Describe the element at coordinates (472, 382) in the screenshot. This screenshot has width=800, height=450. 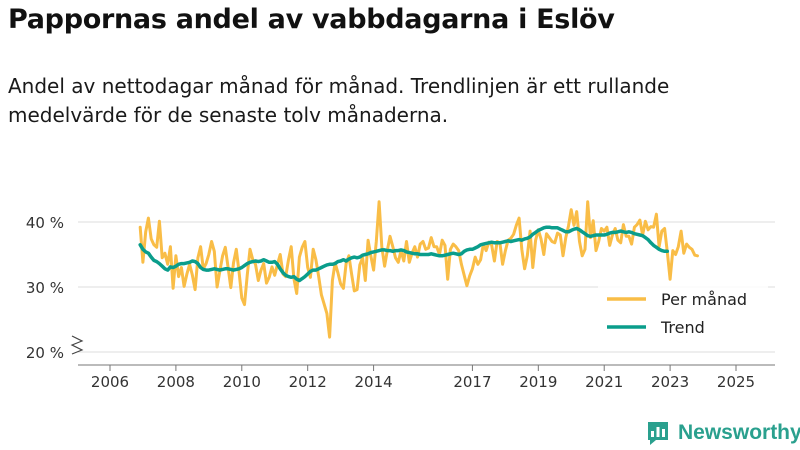
I see `x-tick-label: 2017` at that location.